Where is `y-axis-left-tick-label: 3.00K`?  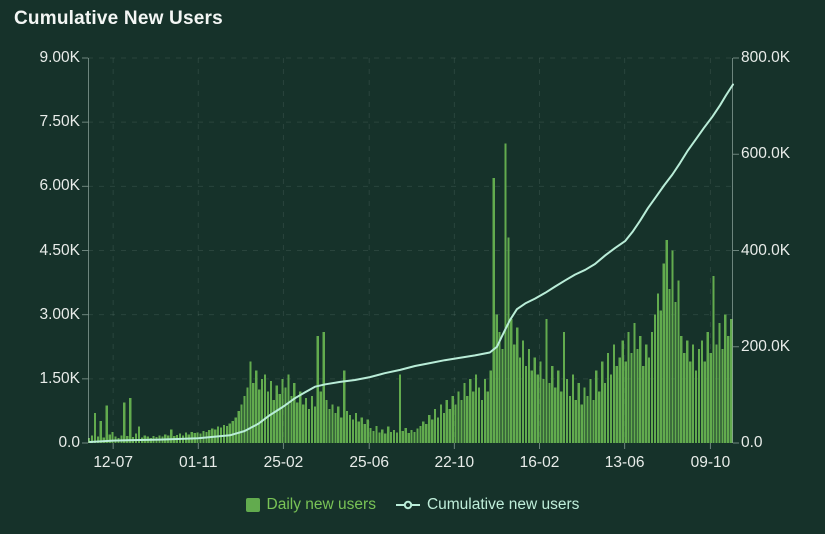
y-axis-left-tick-label: 3.00K is located at coordinates (59, 314).